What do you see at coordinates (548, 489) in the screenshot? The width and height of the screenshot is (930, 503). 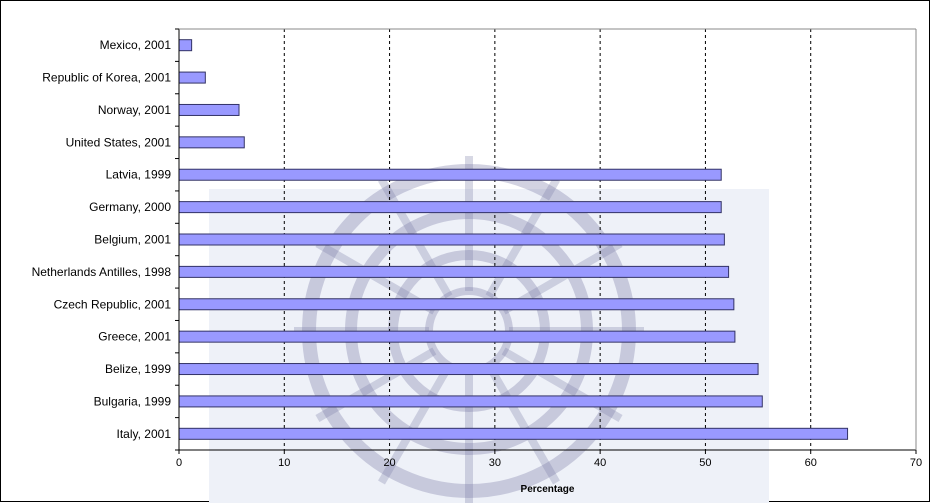 I see `x-axis-title: Percentage` at bounding box center [548, 489].